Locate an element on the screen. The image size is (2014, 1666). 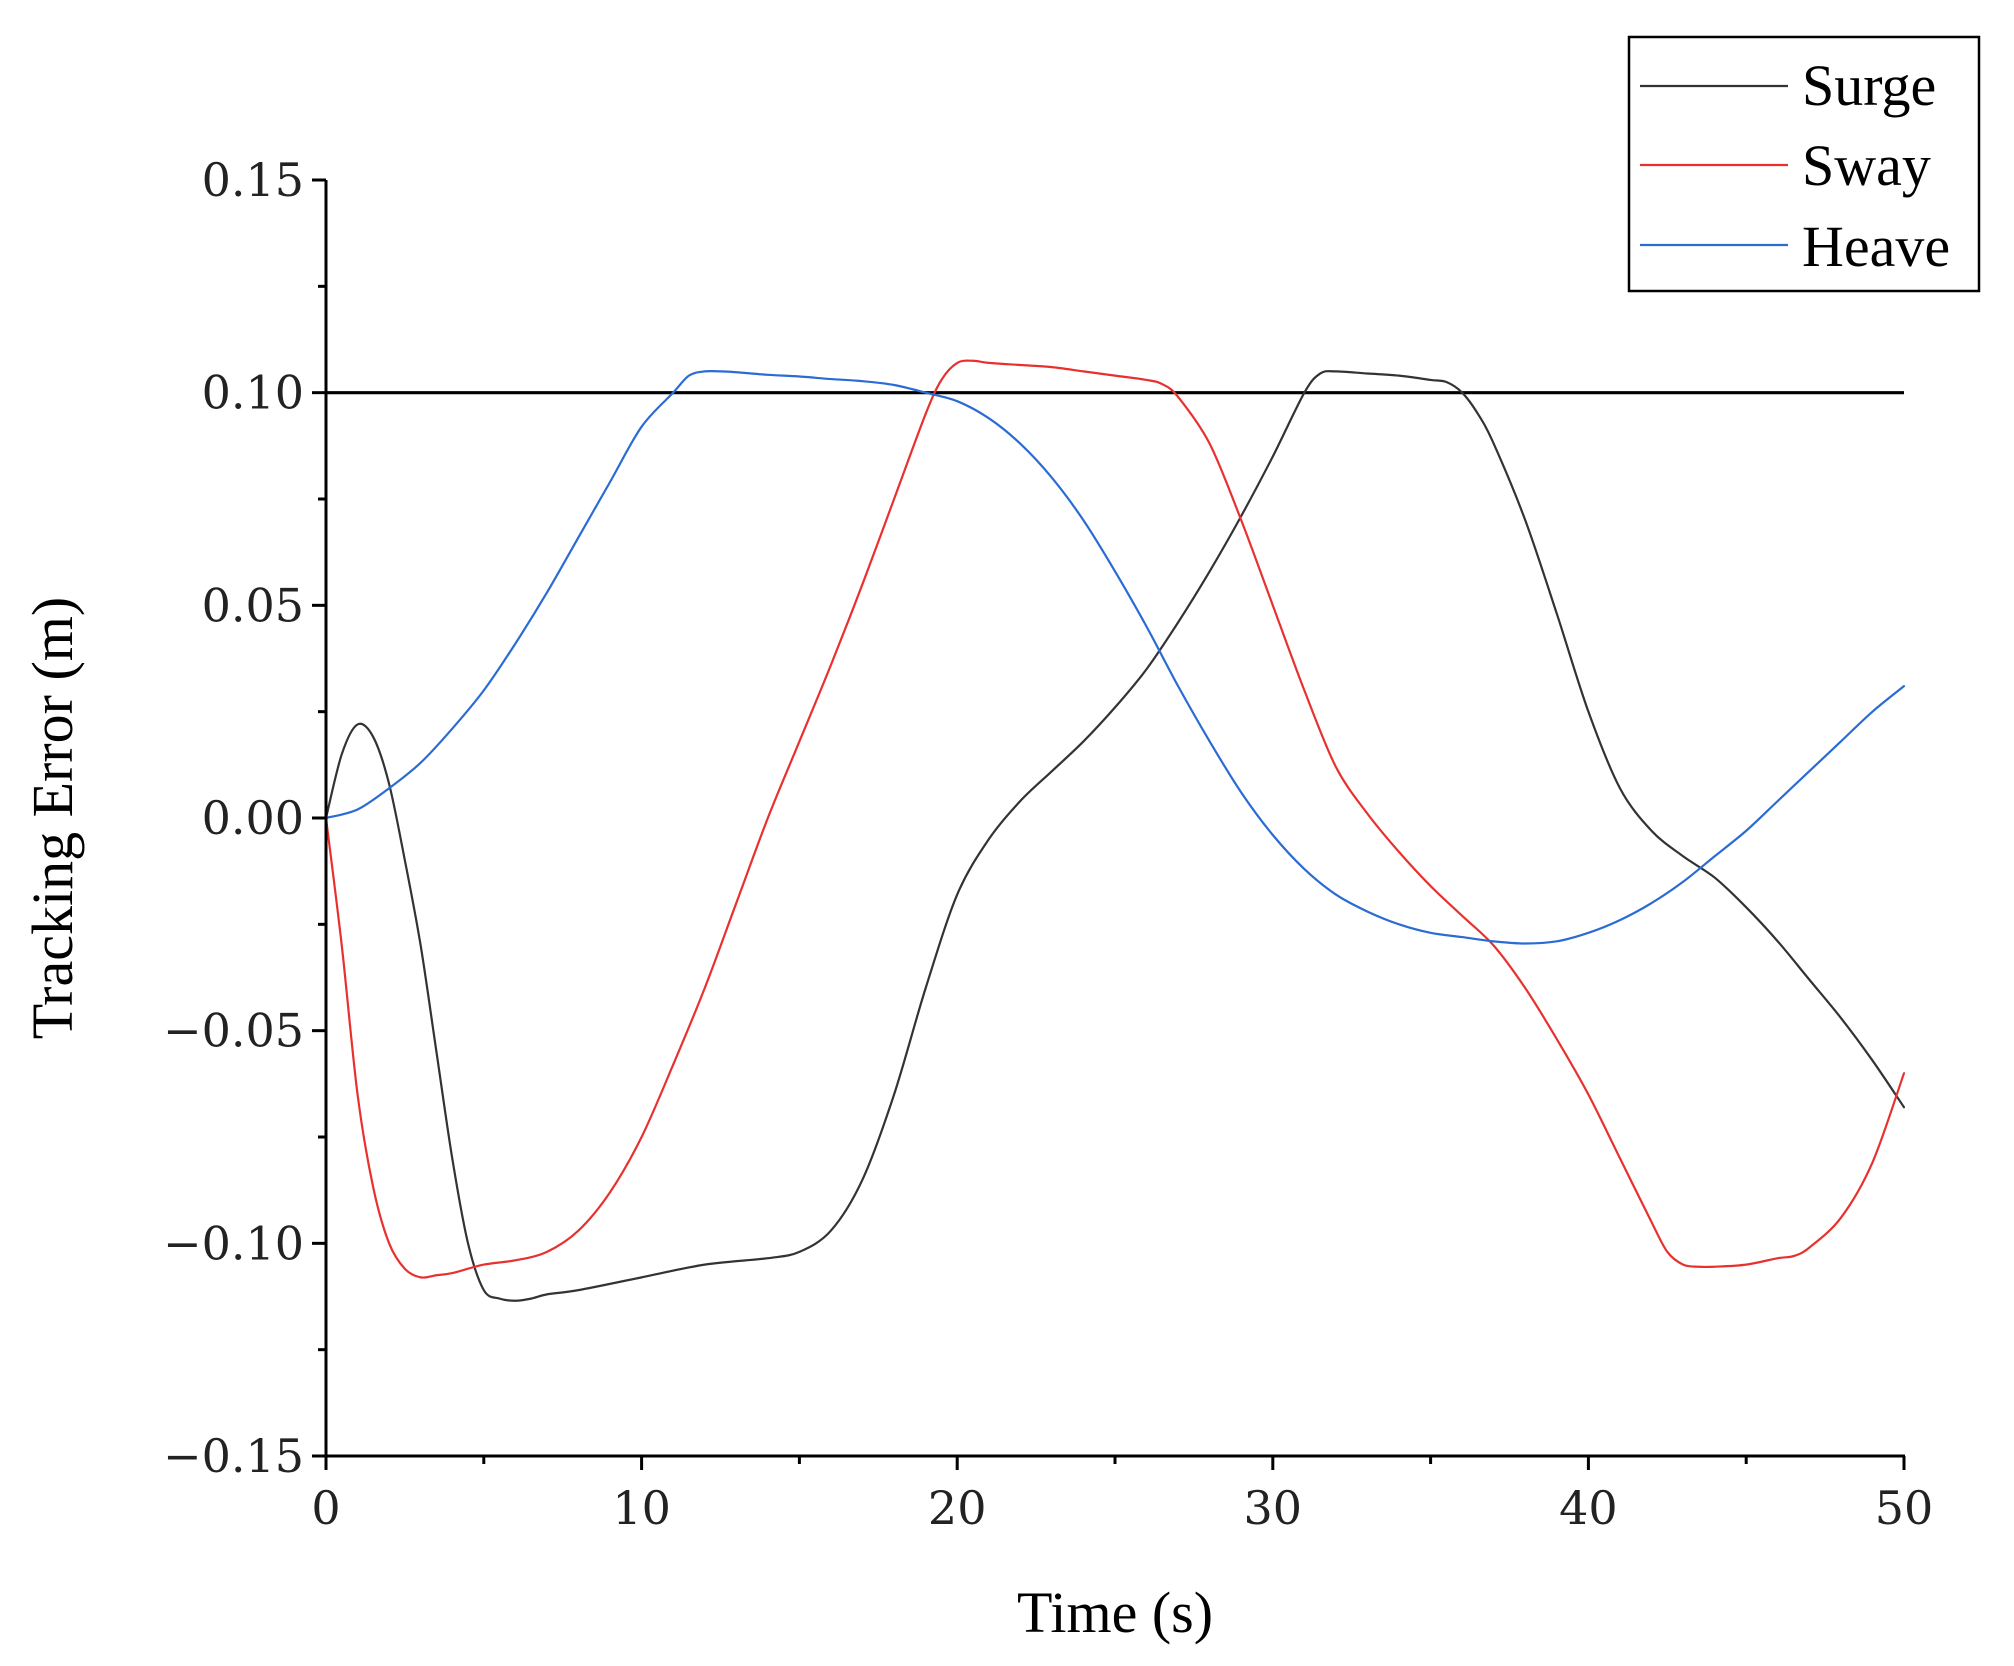
legend-label-heave: Heave is located at coordinates (1876, 246).